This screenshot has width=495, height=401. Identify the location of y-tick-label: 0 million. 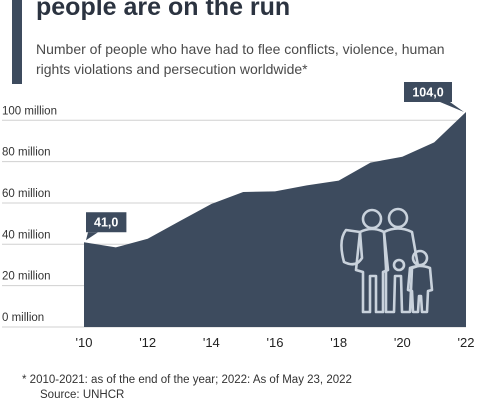
(23, 318).